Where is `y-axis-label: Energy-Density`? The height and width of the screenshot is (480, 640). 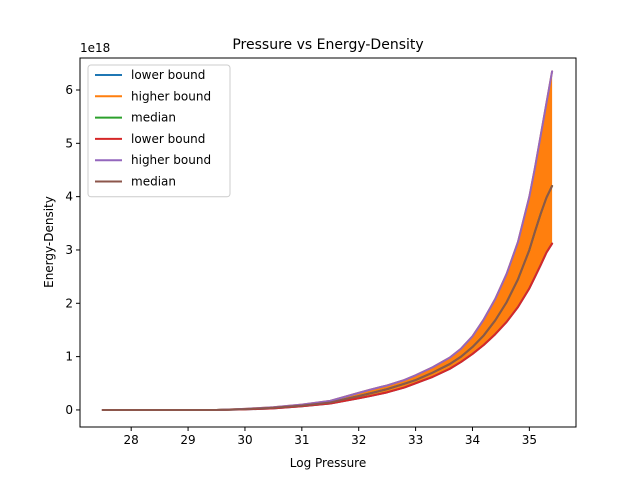
y-axis-label: Energy-Density is located at coordinates (49, 242).